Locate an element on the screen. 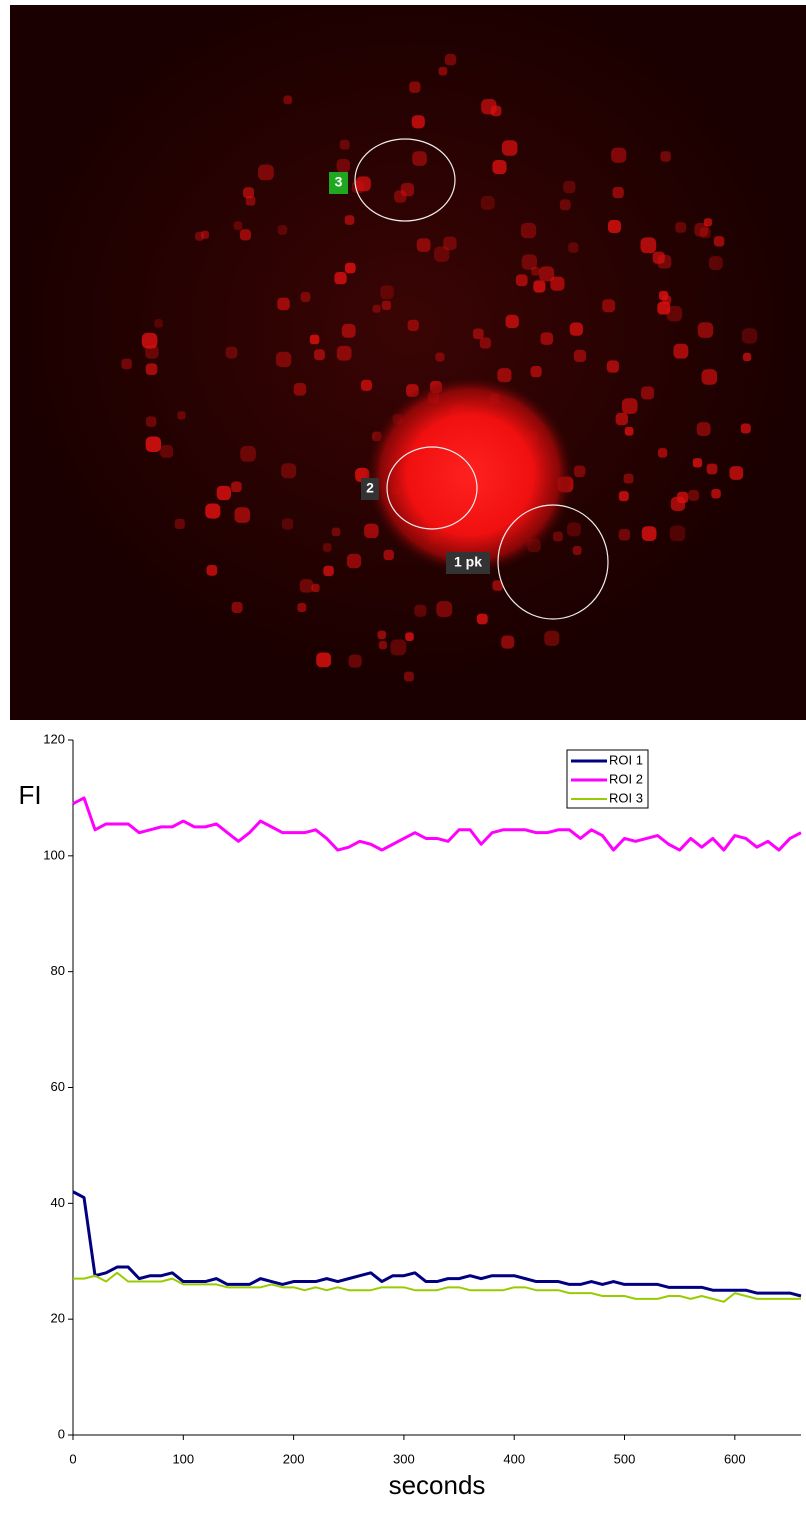 The image size is (806, 1530). y-tick-label: 80 is located at coordinates (58, 970).